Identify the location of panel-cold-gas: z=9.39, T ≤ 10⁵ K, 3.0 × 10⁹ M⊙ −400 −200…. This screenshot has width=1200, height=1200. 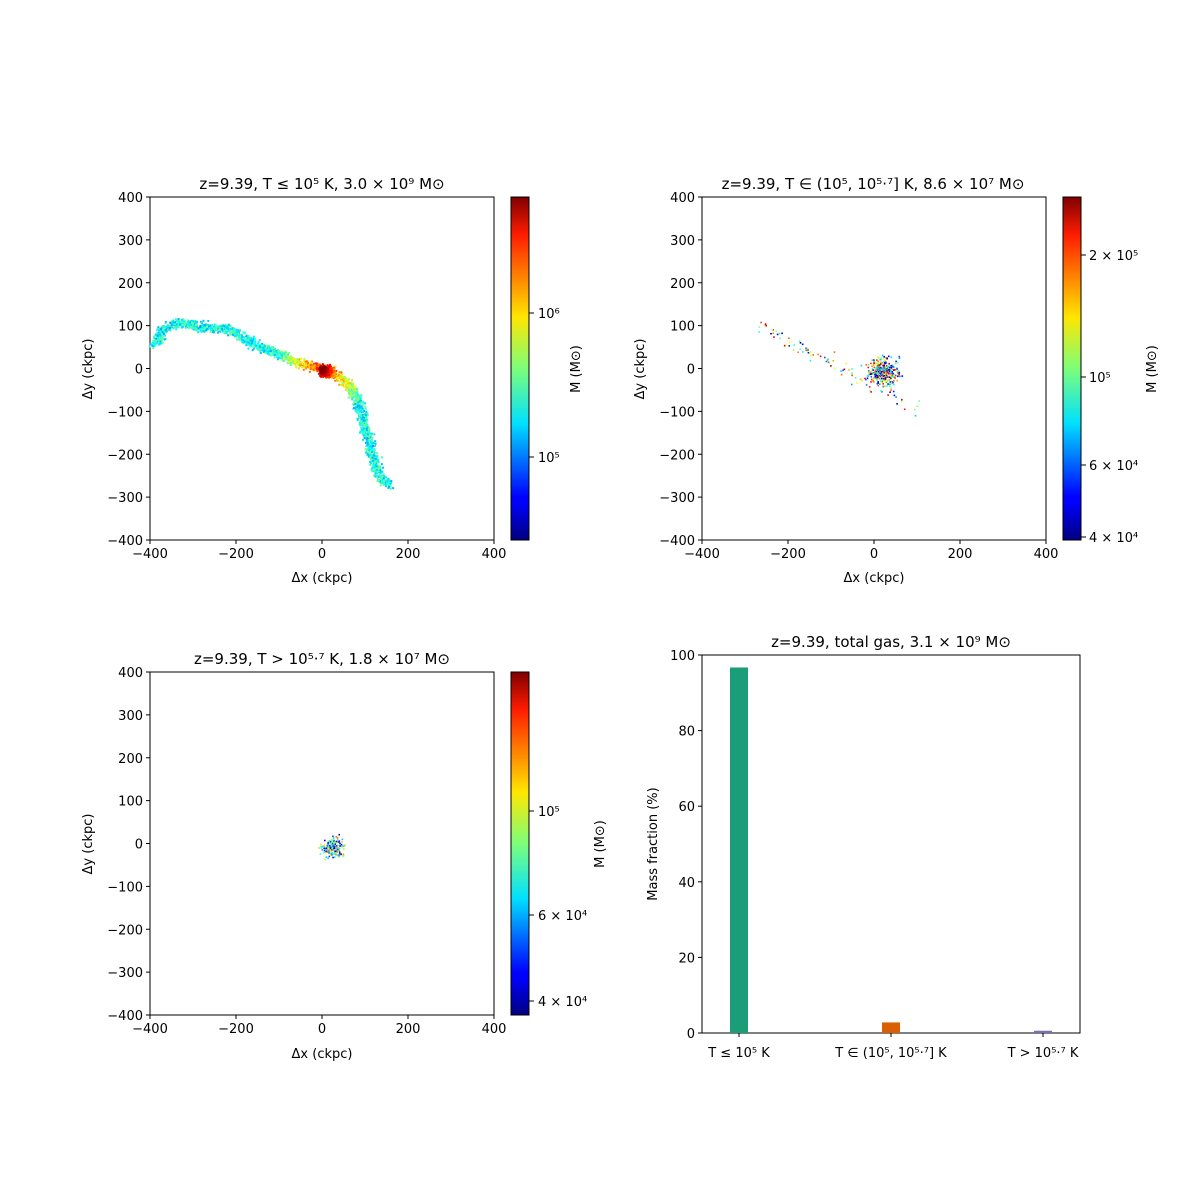
(332, 380).